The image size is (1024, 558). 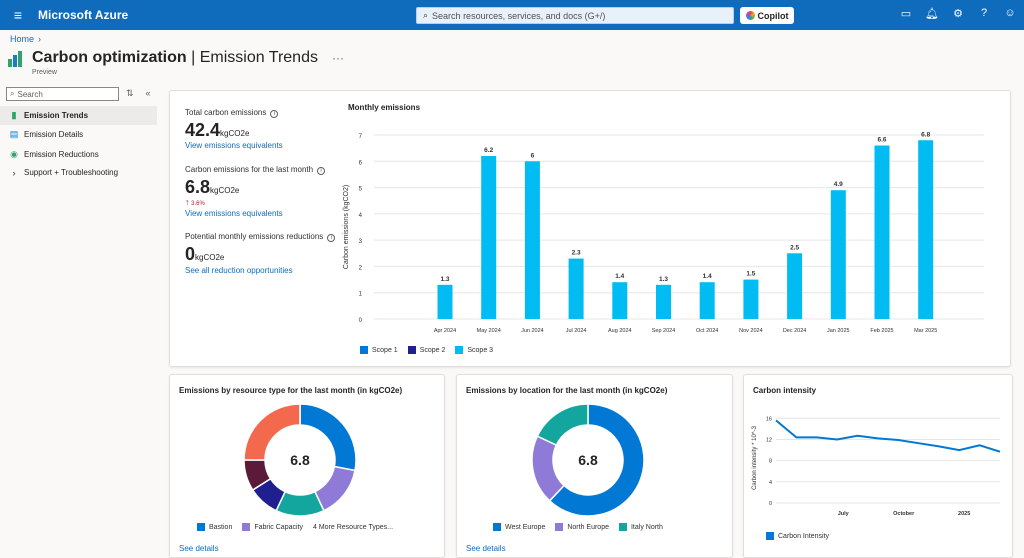 What do you see at coordinates (925, 134) in the screenshot?
I see `bar-data-label: 6.8` at bounding box center [925, 134].